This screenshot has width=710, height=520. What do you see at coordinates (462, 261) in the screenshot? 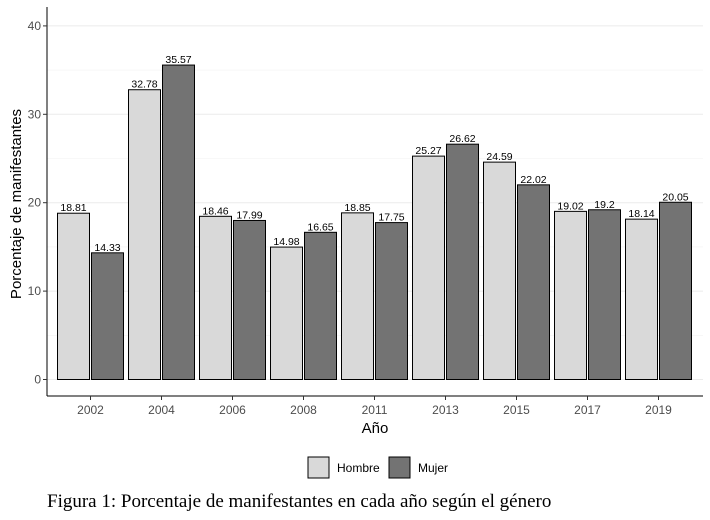
I see `bar-mujer-2013` at bounding box center [462, 261].